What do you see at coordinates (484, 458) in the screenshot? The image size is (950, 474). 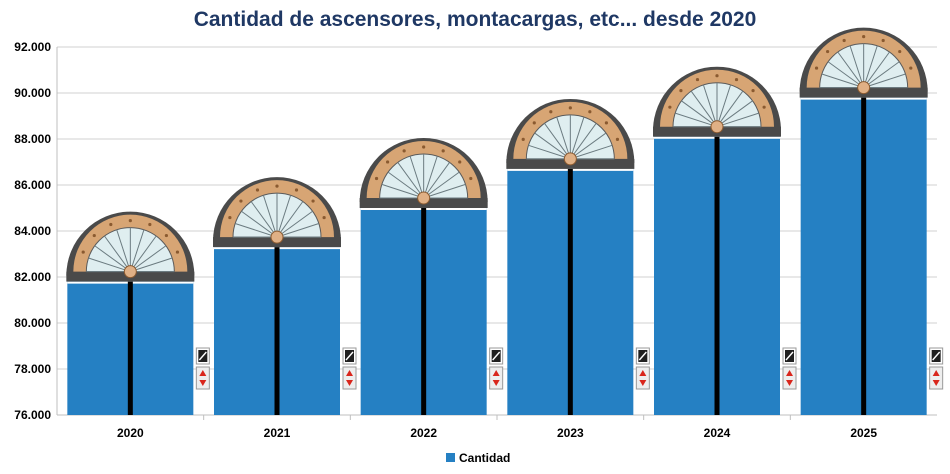 I see `legend-label: Cantidad` at bounding box center [484, 458].